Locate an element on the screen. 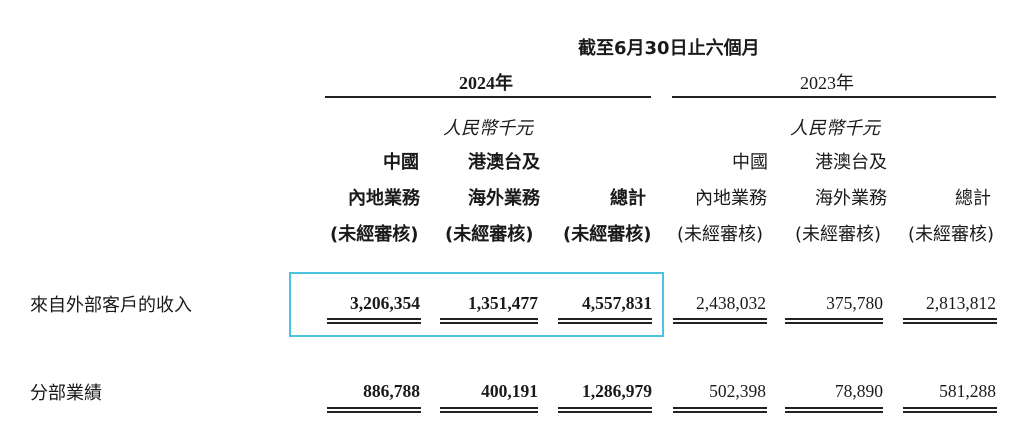 This screenshot has height=439, width=1029. segment-2023-mainland: 502,398 is located at coordinates (737, 391).